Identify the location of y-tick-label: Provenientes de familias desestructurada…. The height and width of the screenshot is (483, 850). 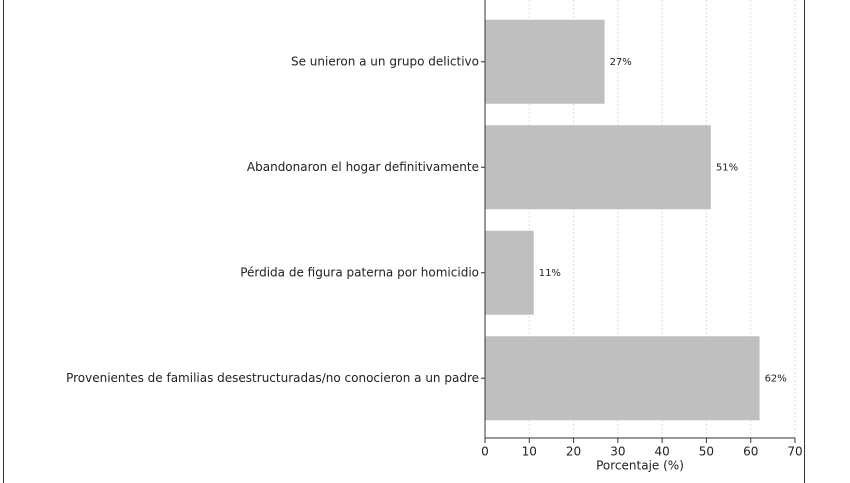
(272, 378).